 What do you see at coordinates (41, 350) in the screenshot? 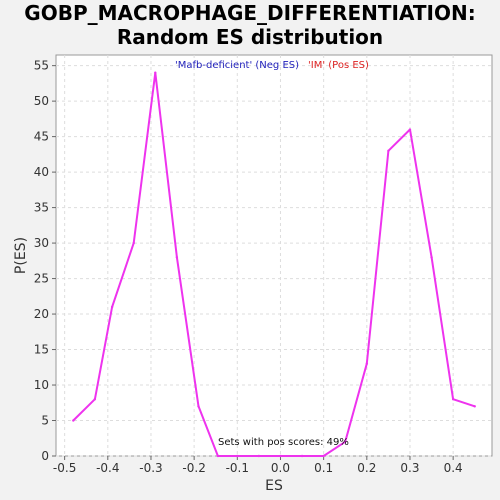
I see `y-tick-label: 15` at bounding box center [41, 350].